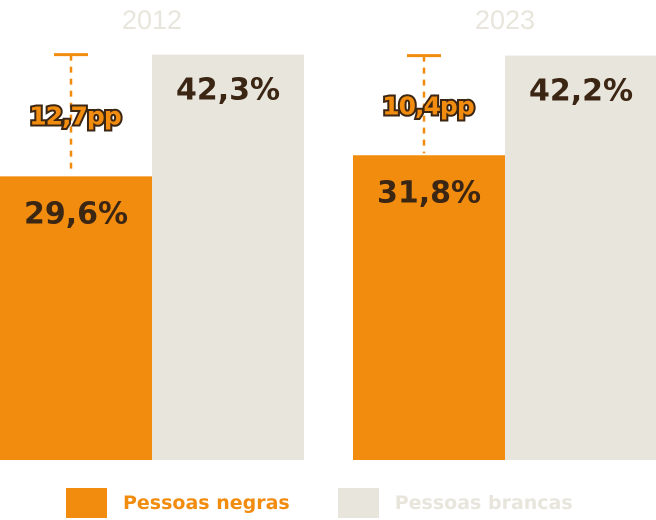  Describe the element at coordinates (86, 503) in the screenshot. I see `legend-swatch-pessoas-negras` at that location.